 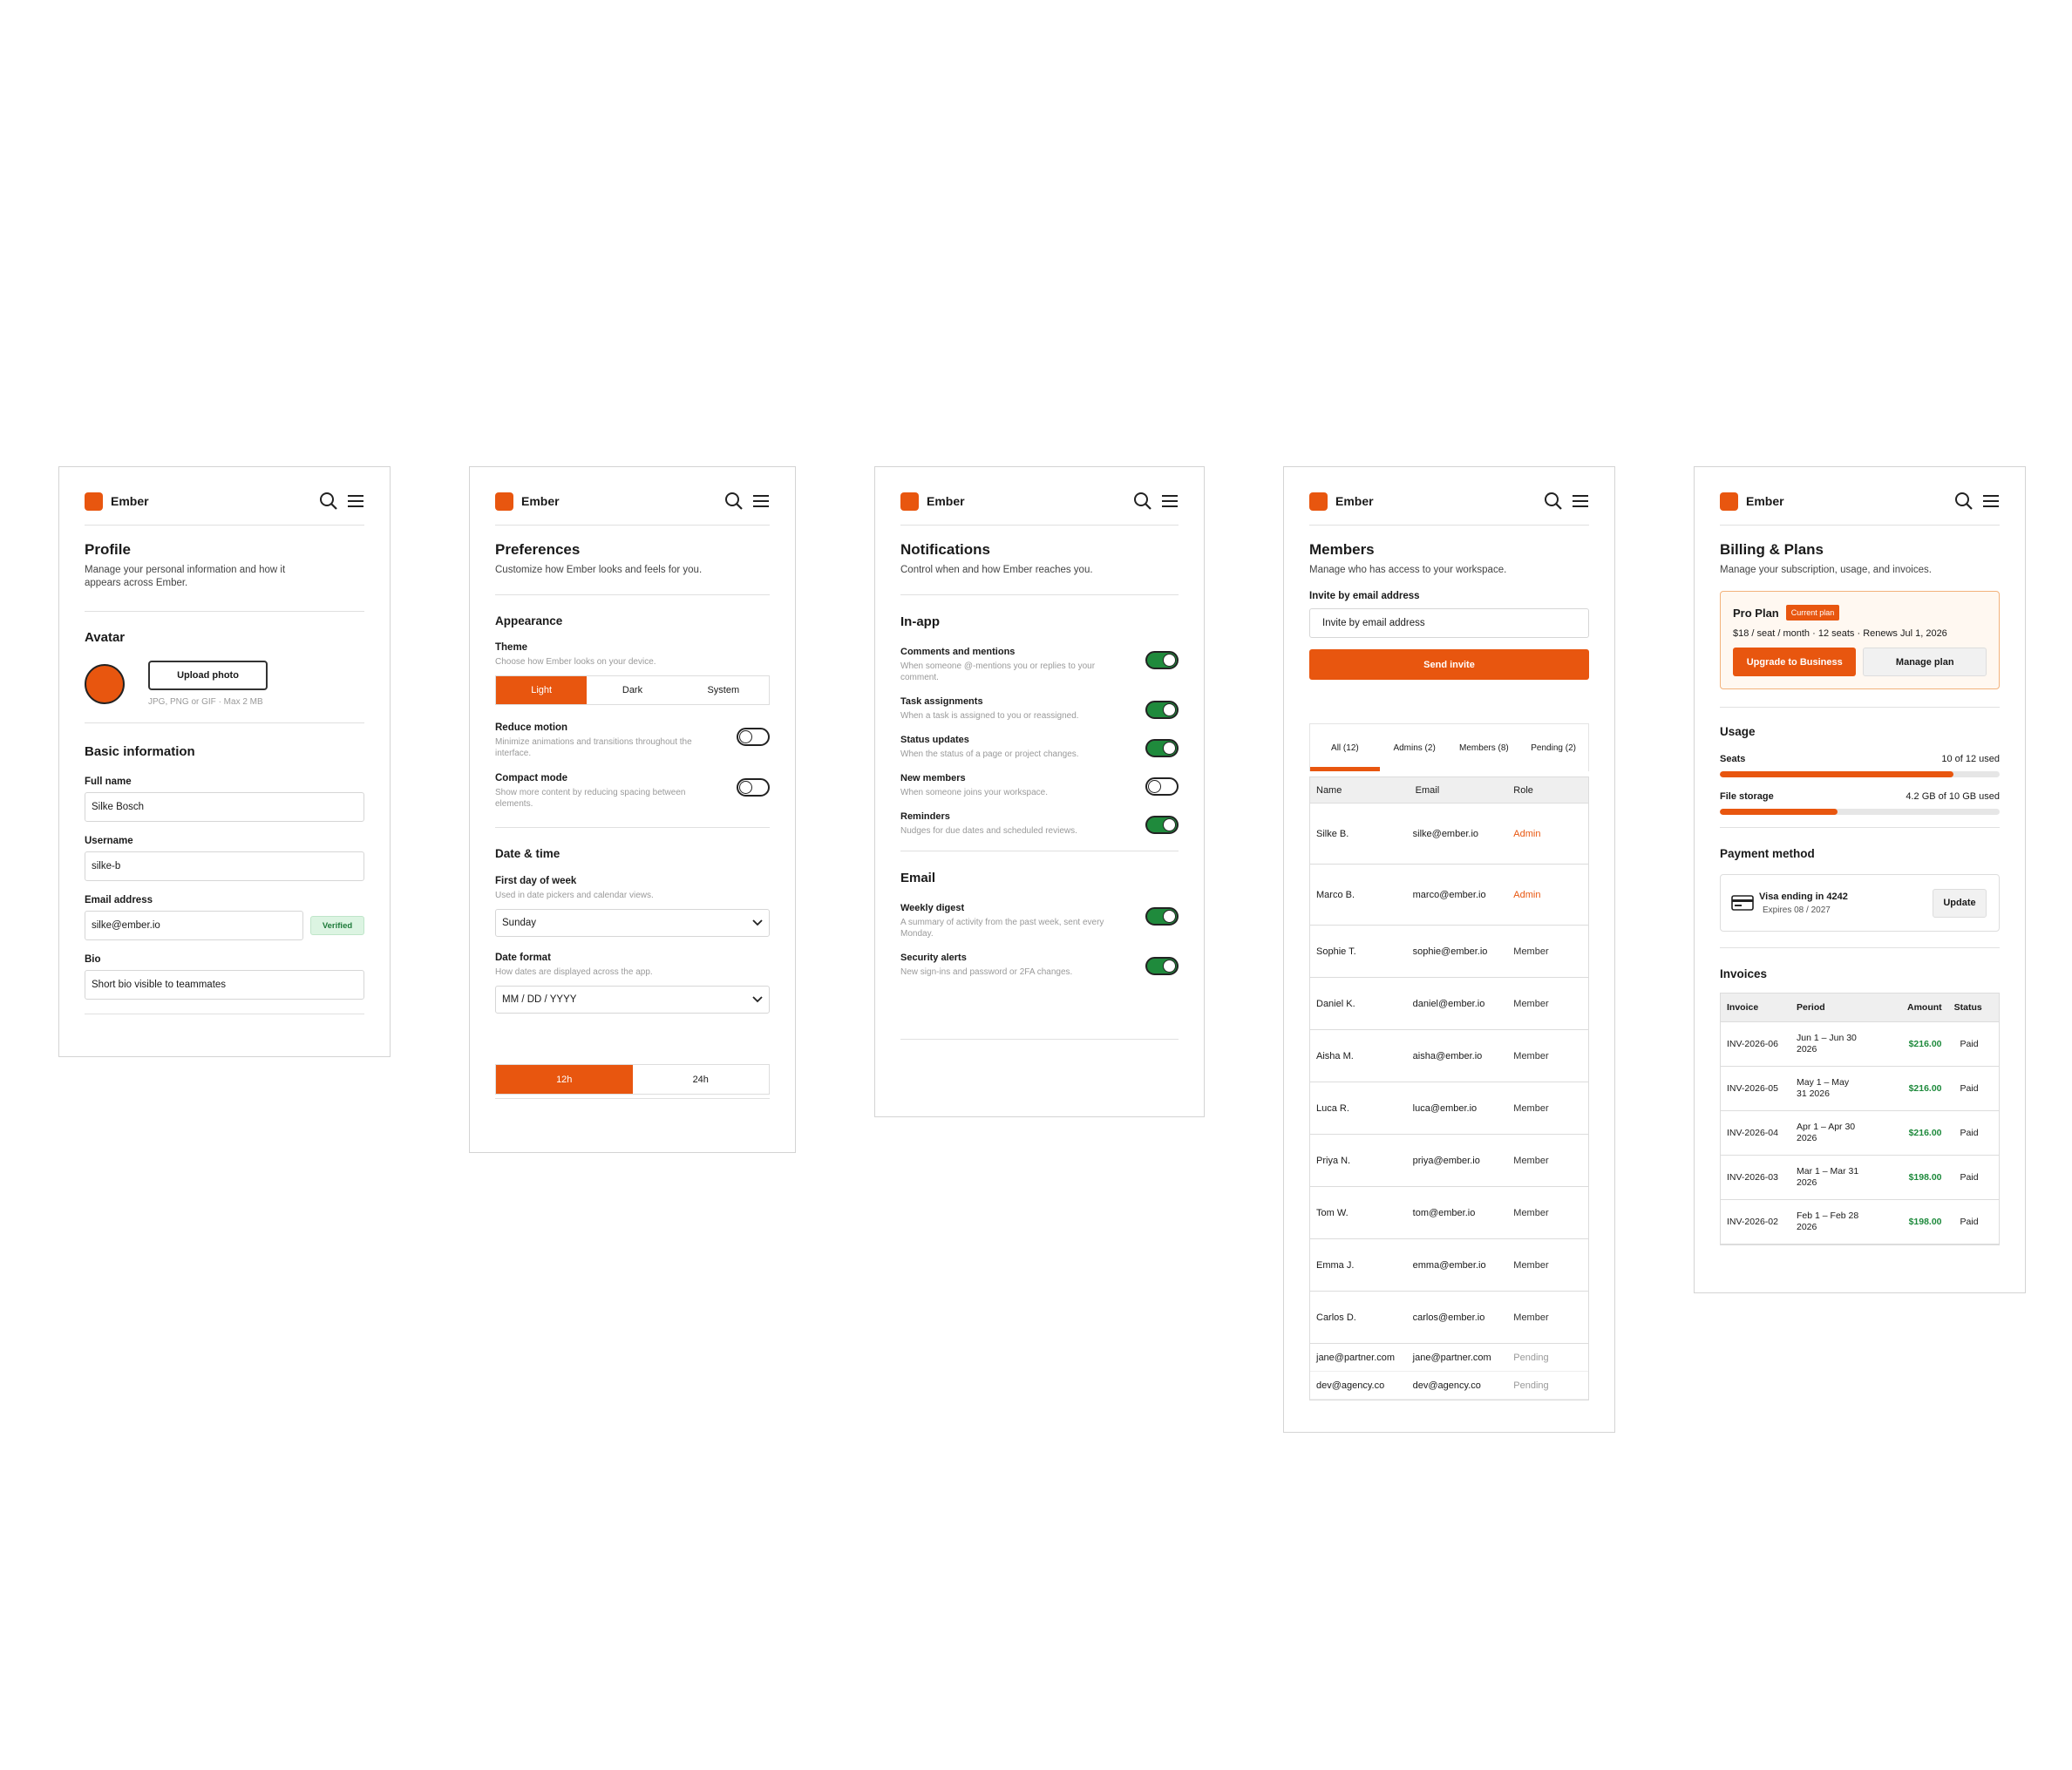 What do you see at coordinates (1484, 748) in the screenshot?
I see `filter-tab: Members (8)` at bounding box center [1484, 748].